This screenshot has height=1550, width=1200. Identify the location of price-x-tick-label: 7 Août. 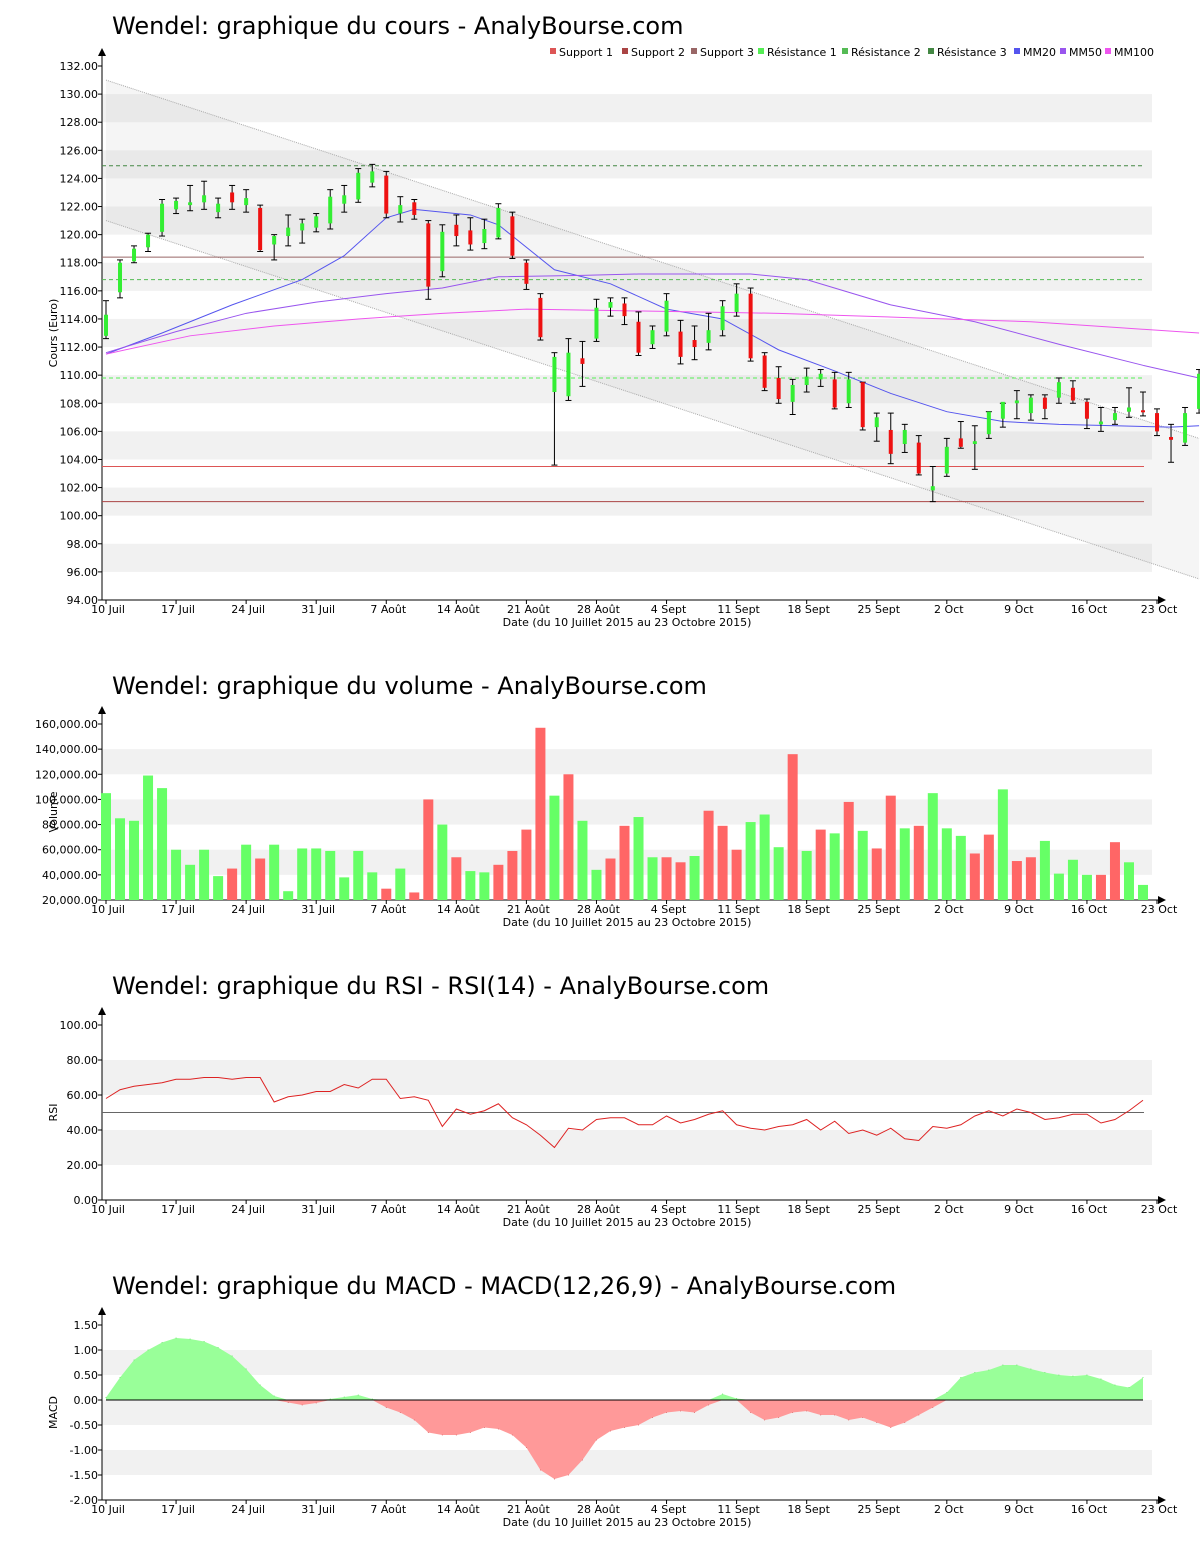
(388, 609).